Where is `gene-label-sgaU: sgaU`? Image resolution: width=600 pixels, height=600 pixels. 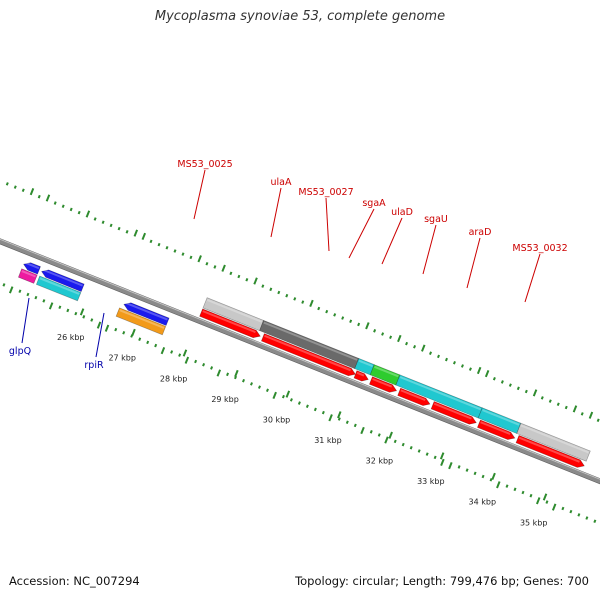 gene-label-sgaU: sgaU is located at coordinates (436, 219).